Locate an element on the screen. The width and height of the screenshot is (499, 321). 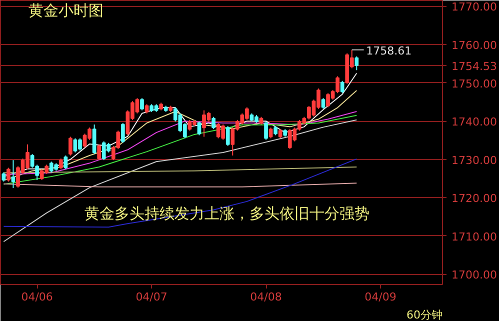
y-tick-label: 1720.00 is located at coordinates (474, 199).